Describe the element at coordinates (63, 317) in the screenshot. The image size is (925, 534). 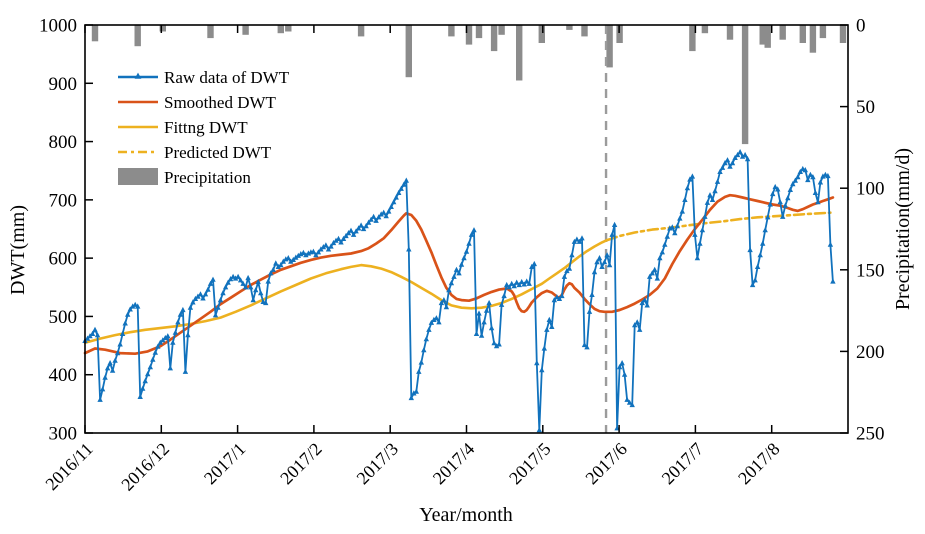
I see `y-left-tick-label: 500` at that location.